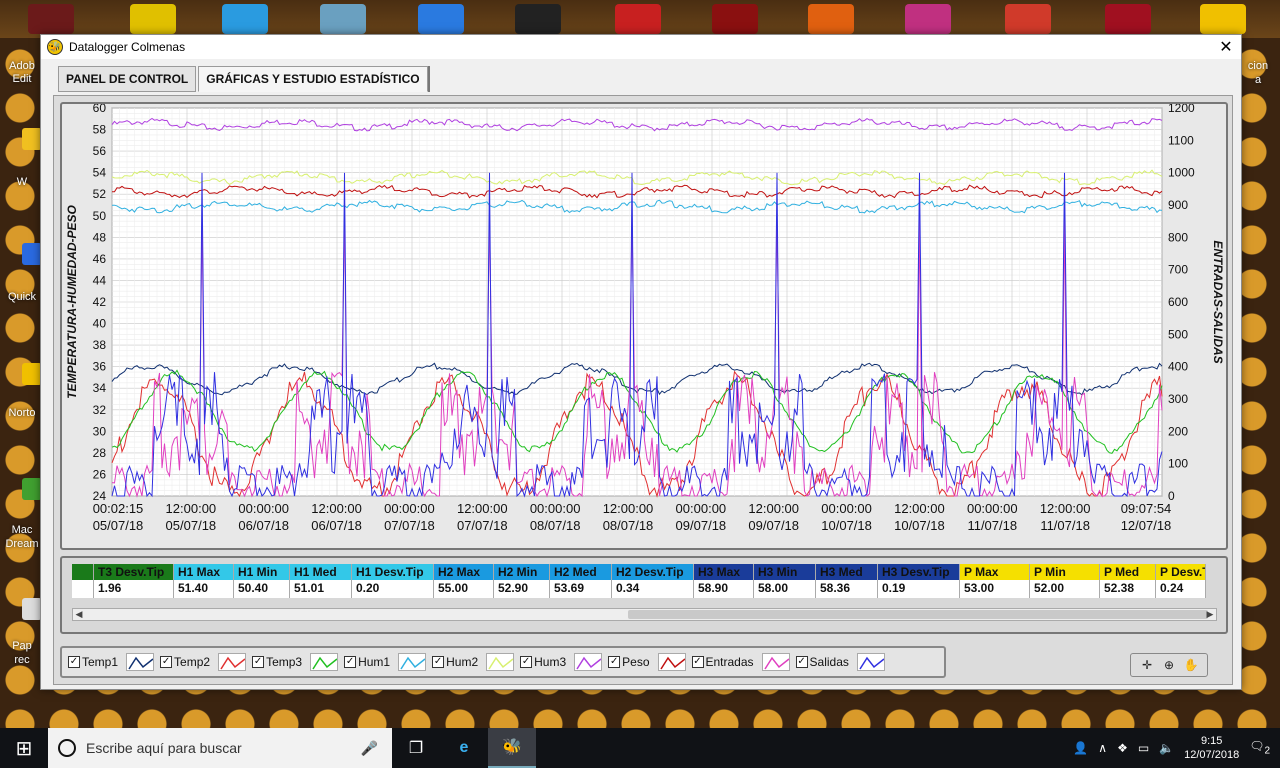  Describe the element at coordinates (24, 748) in the screenshot. I see `windows-start-icon: ⊞` at that location.